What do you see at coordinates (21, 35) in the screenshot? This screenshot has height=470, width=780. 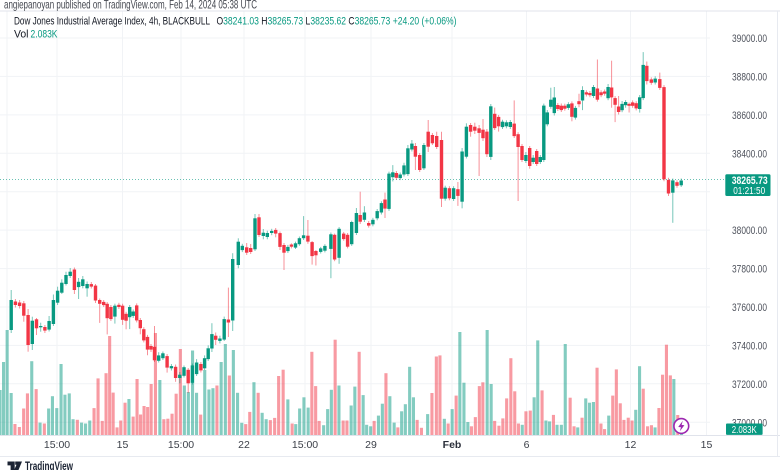 I see `svg-text: Vol` at bounding box center [21, 35].